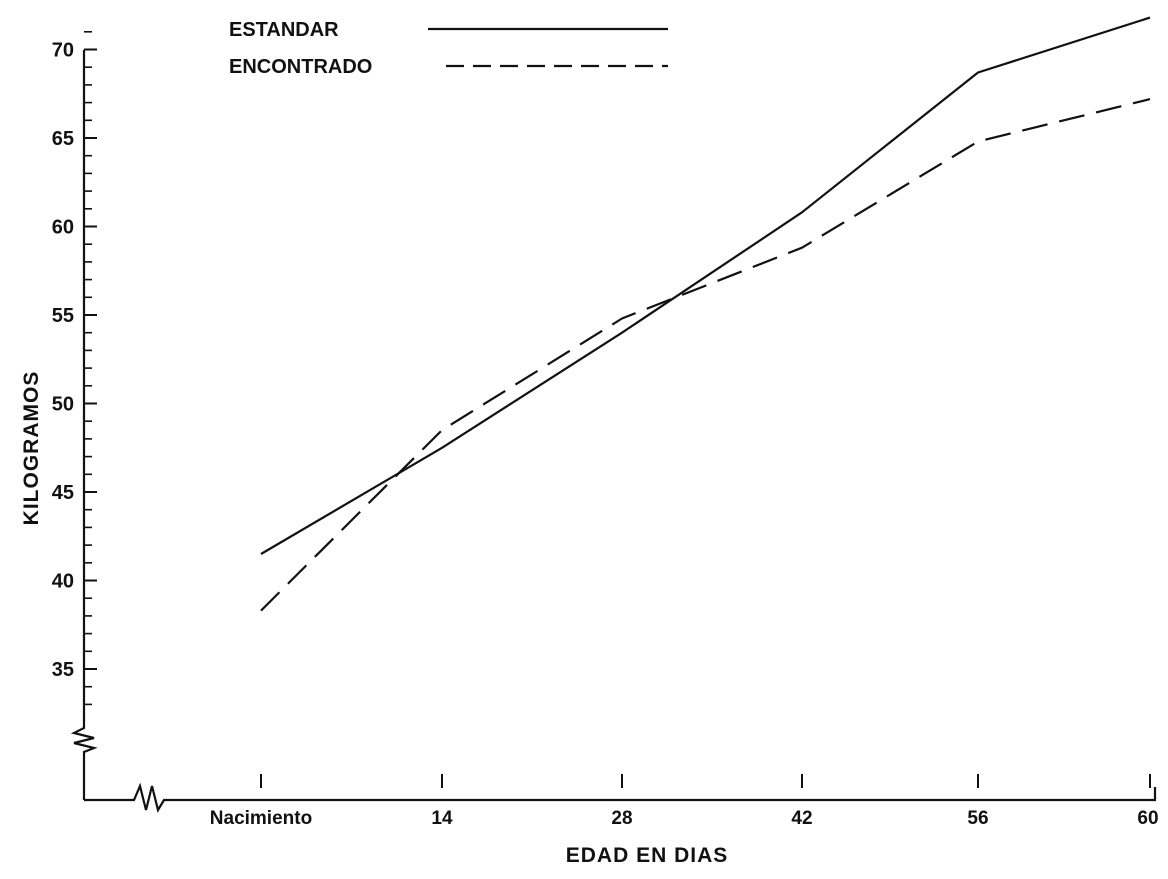  I want to click on legend: ESTANDAR ENCONTRADO, so click(448, 48).